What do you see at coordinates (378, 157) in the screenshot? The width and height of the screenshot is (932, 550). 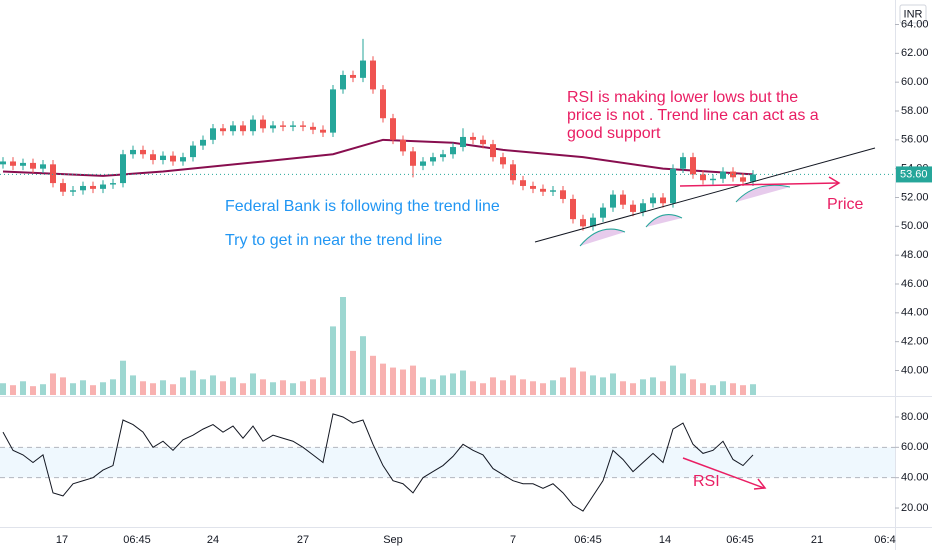 I see `moving-average` at bounding box center [378, 157].